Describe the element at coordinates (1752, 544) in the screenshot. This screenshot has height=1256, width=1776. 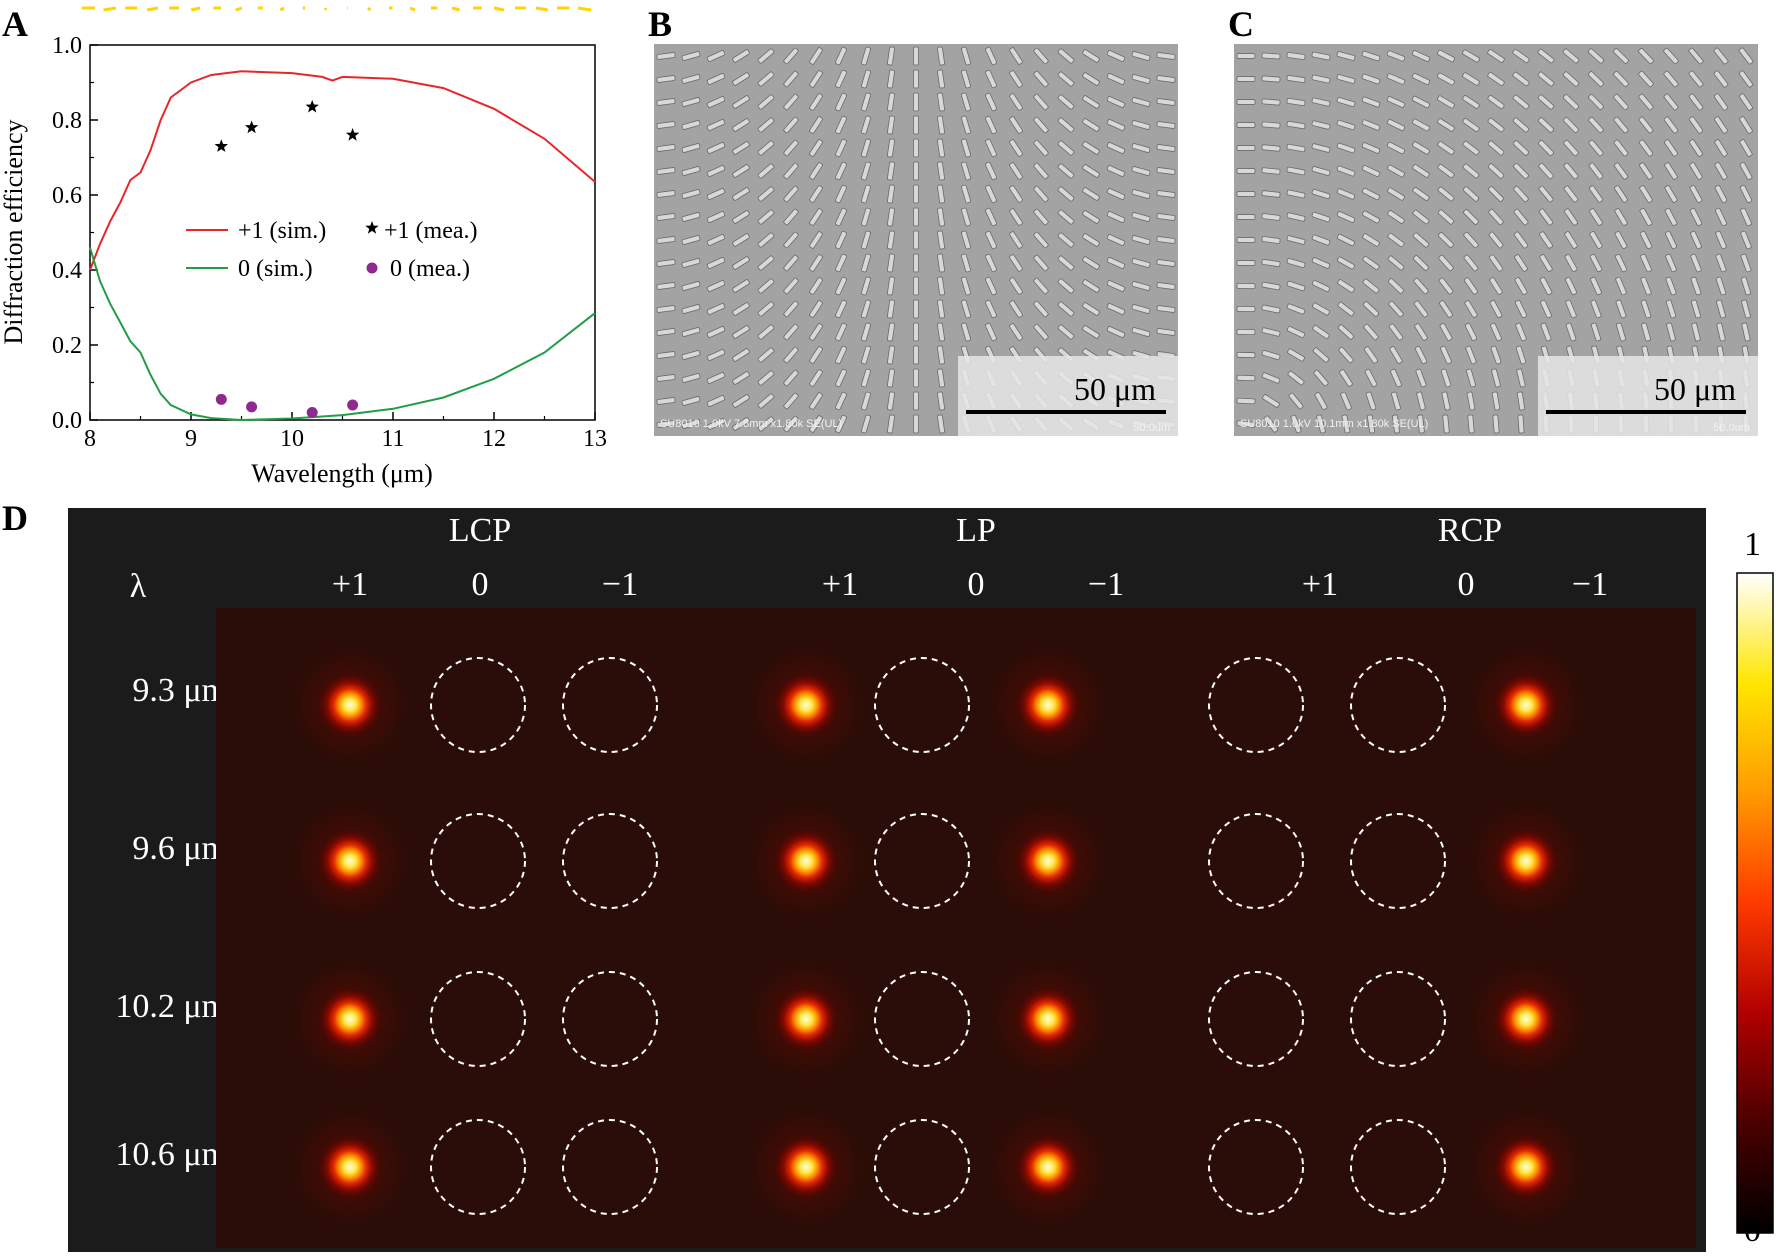
I see `colorbar-max-label: 1` at that location.